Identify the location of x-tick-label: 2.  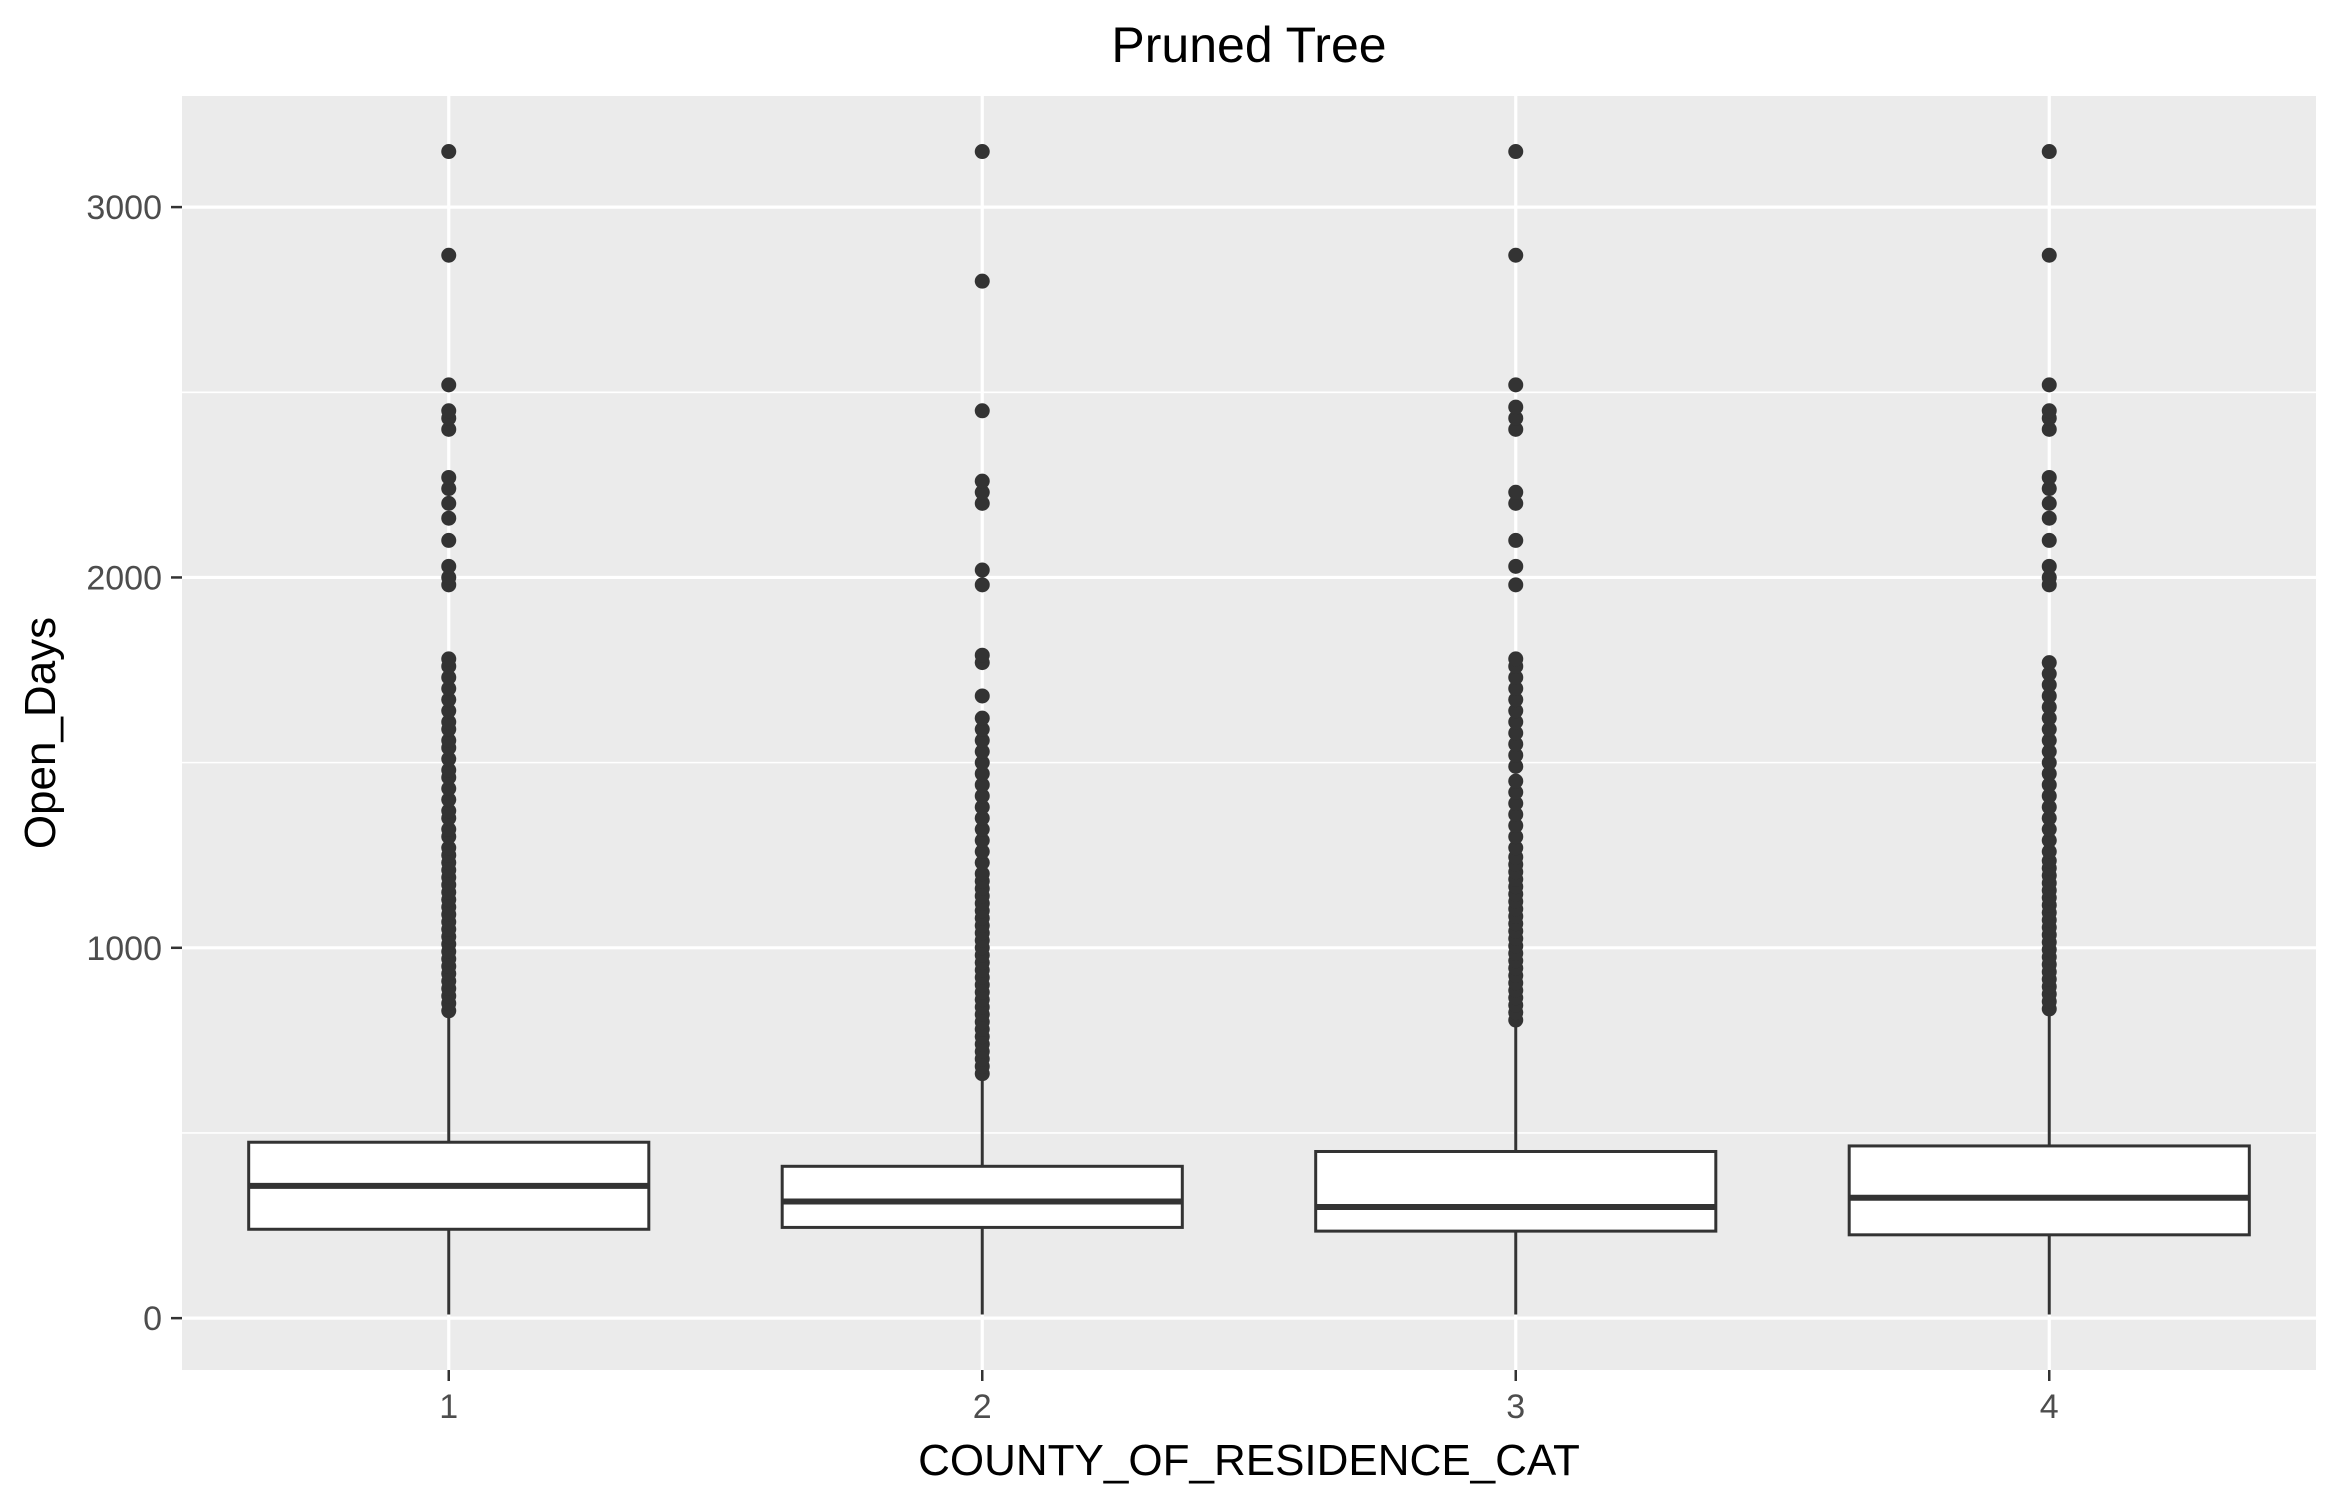
(982, 1407).